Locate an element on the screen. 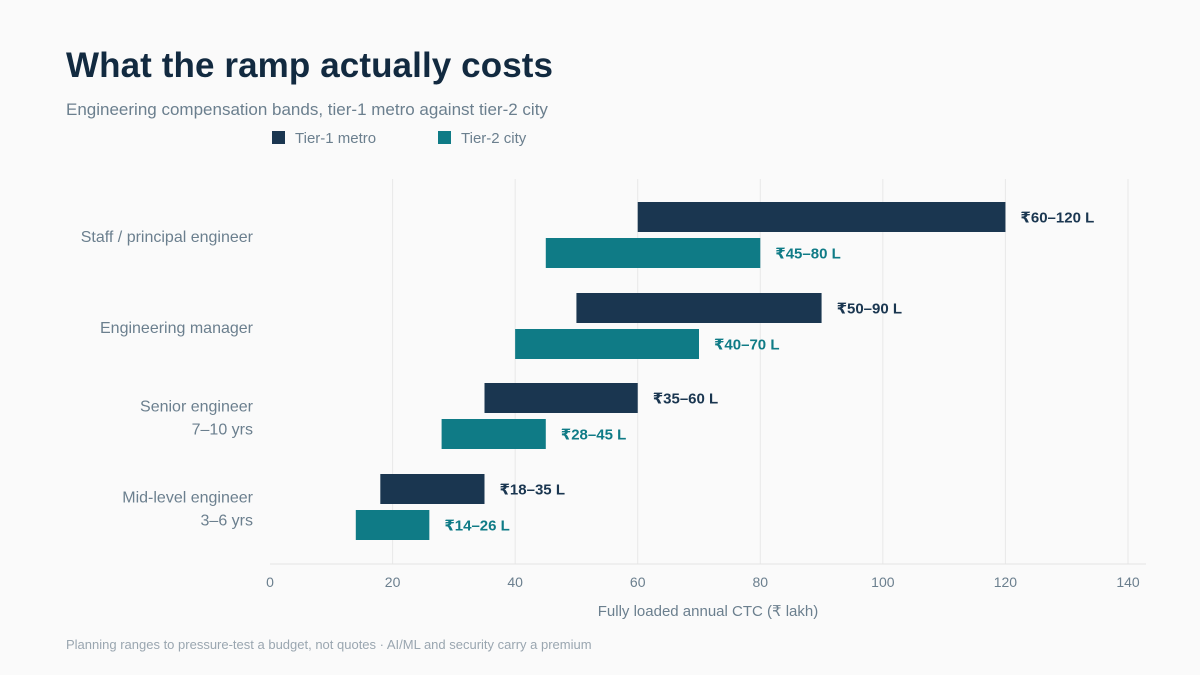 The width and height of the screenshot is (1200, 675). x-tick-label: 100 is located at coordinates (883, 582).